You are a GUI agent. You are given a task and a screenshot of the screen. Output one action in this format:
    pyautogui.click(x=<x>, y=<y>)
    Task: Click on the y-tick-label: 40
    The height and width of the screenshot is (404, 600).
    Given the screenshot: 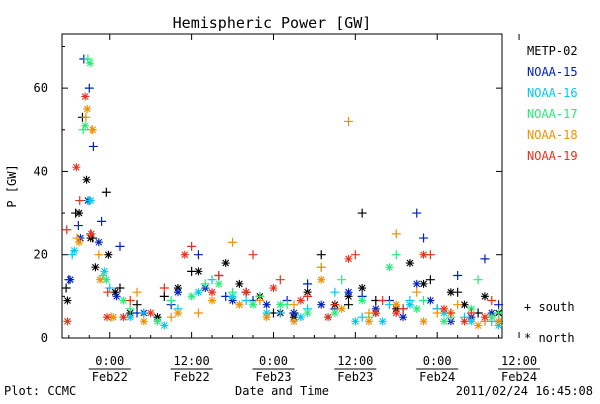 What is the action you would take?
    pyautogui.click(x=41, y=171)
    